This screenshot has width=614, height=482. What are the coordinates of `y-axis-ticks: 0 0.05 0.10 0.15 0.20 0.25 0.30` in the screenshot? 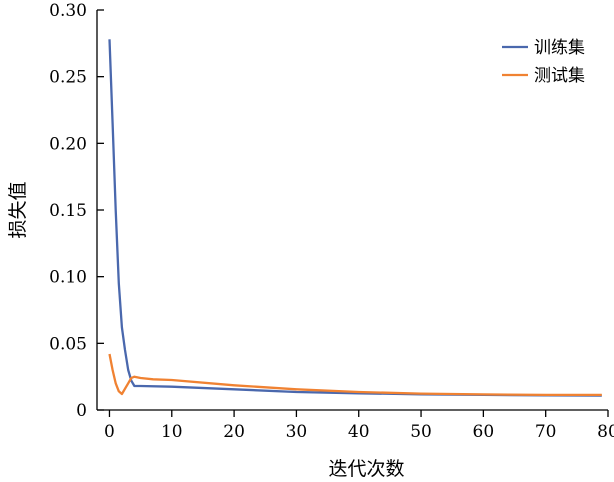 It's located at (76, 211).